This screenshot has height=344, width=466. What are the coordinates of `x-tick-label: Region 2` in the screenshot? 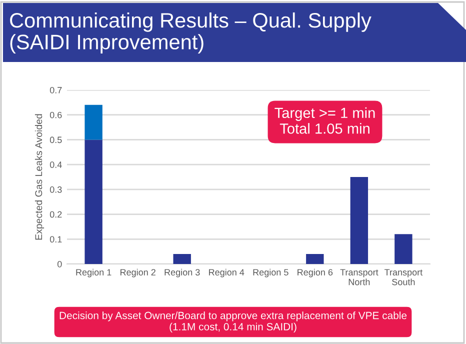 It's located at (138, 273).